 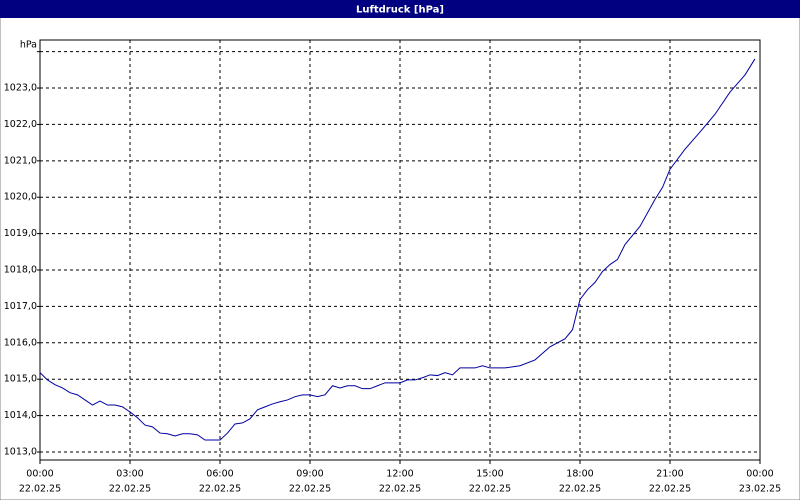 What do you see at coordinates (219, 474) in the screenshot?
I see `x-tick-label: 06:00` at bounding box center [219, 474].